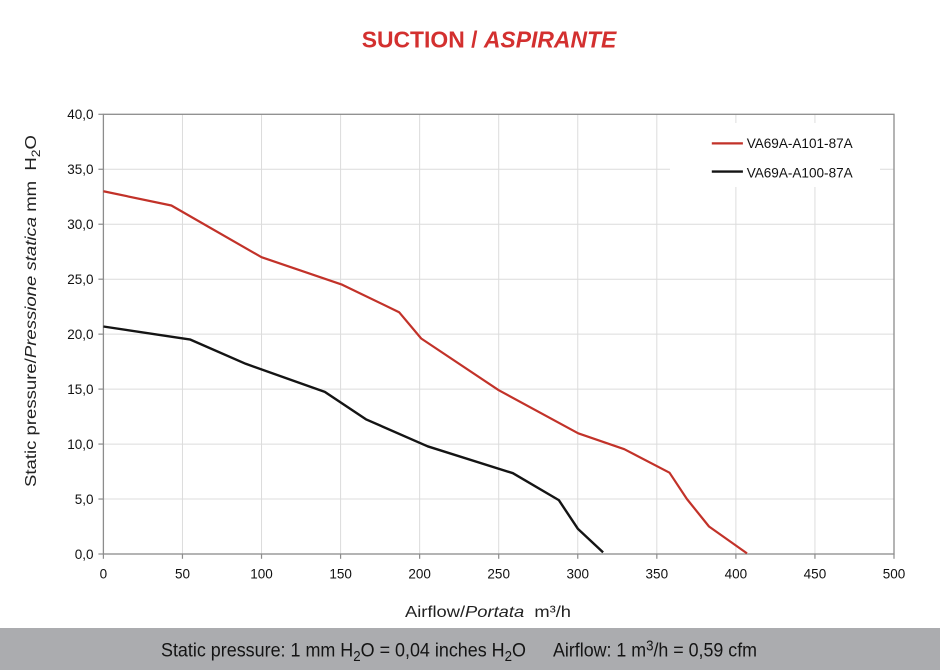  I want to click on svg-text: 0,0, so click(84, 554).